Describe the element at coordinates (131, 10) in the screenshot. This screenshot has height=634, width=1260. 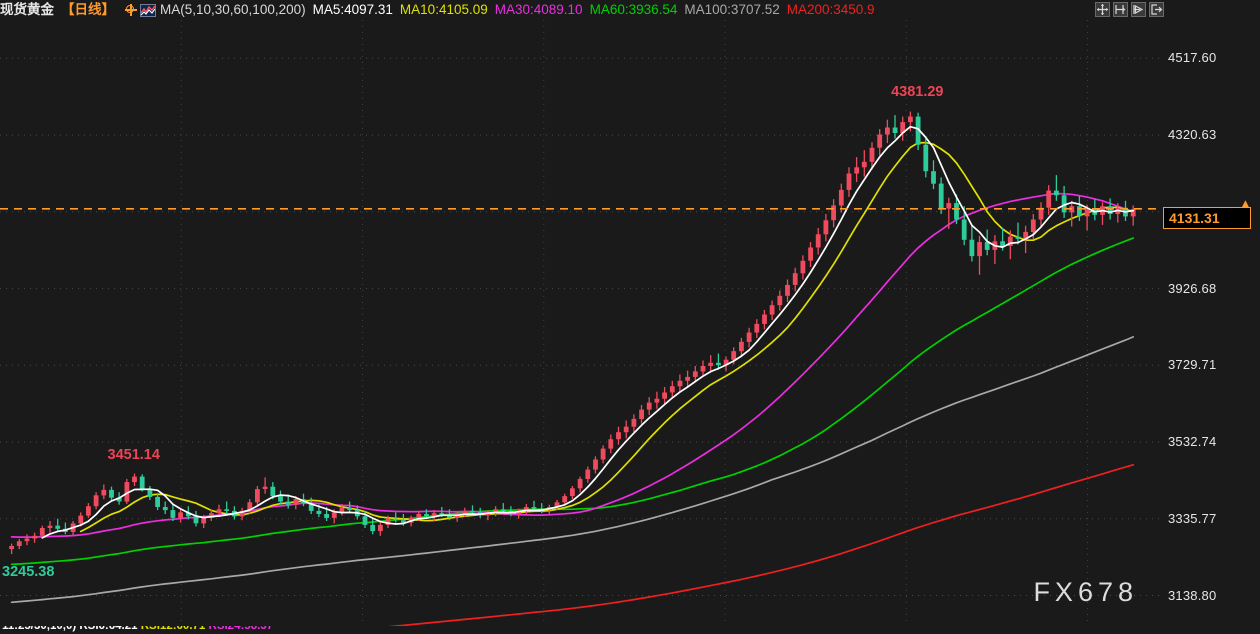
I see `crosshair-icon` at that location.